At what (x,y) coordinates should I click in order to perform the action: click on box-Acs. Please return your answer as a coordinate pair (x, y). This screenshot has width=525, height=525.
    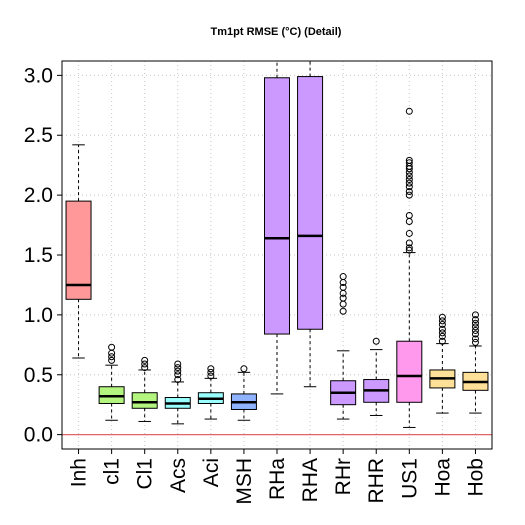
    Looking at the image, I should click on (177, 392).